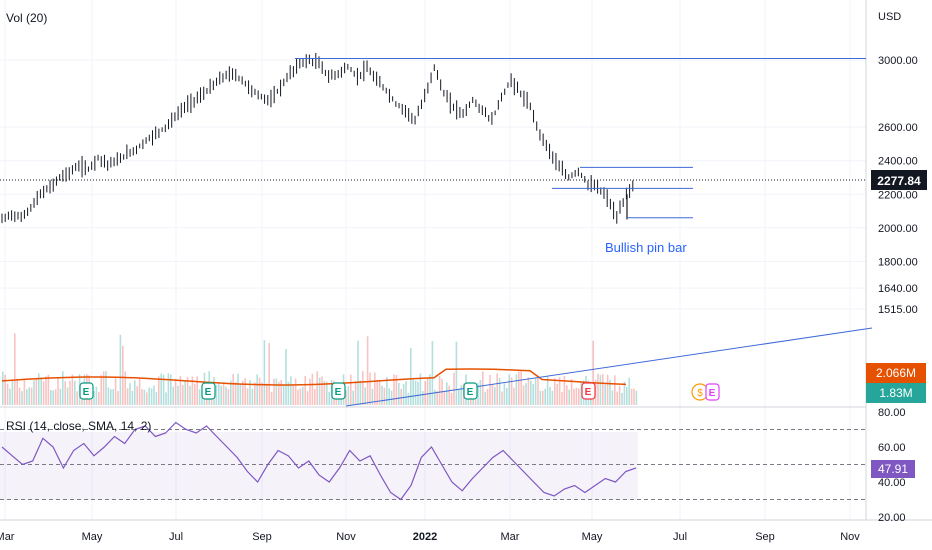  I want to click on price-tick-label: 2200.00, so click(898, 195).